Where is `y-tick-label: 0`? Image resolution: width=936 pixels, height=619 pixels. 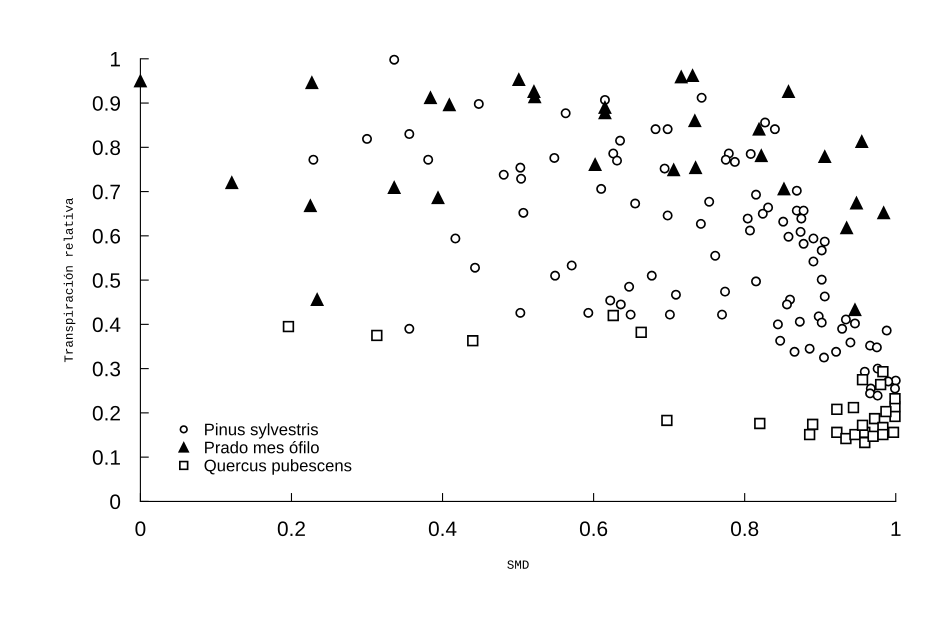
y-tick-label: 0 is located at coordinates (115, 502).